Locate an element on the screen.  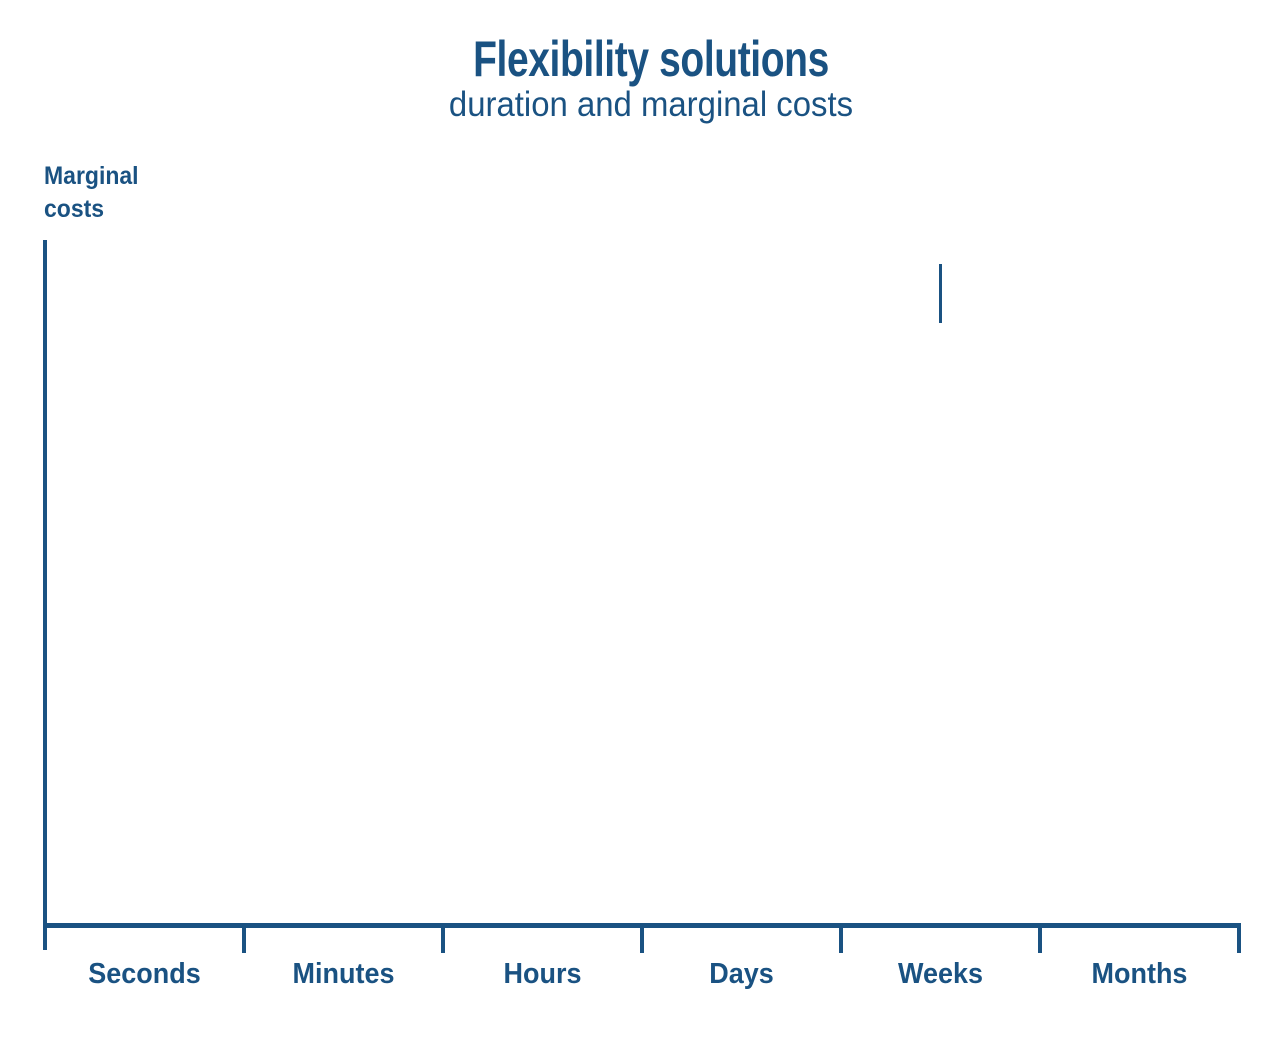
y-axis-label-line2: costs is located at coordinates (74, 209).